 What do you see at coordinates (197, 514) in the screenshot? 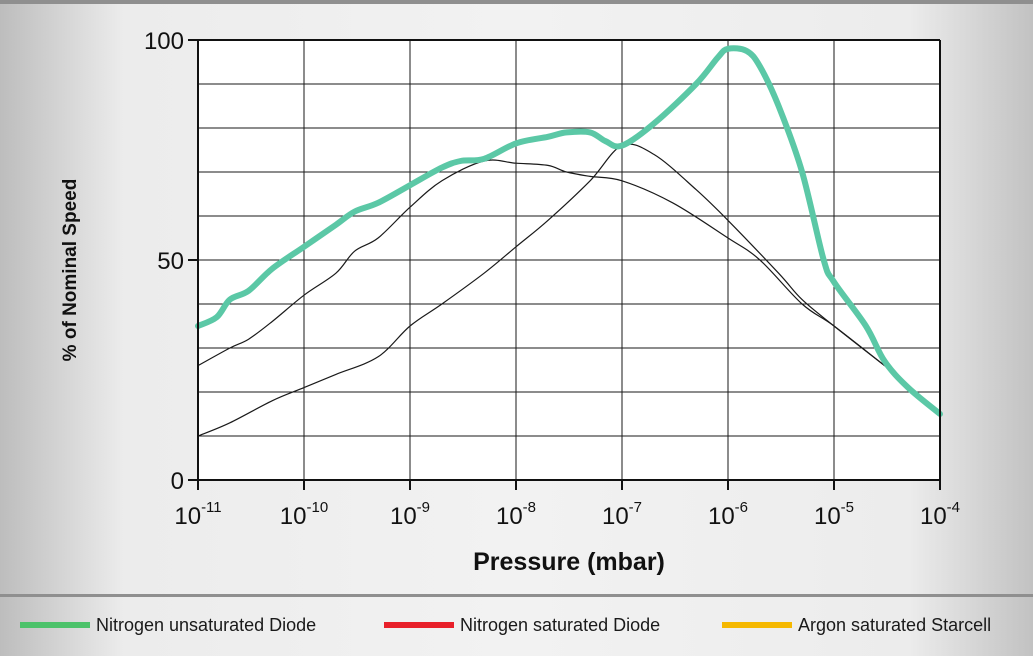
I see `x-tick-label: 10⁻¹¹` at bounding box center [197, 514].